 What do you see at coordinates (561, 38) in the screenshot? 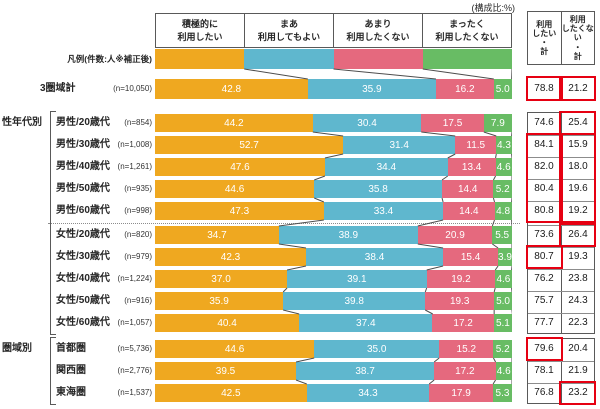
I see `summary-header: 利用 したい ・ 計利用 したくな い ・ 計` at bounding box center [561, 38].